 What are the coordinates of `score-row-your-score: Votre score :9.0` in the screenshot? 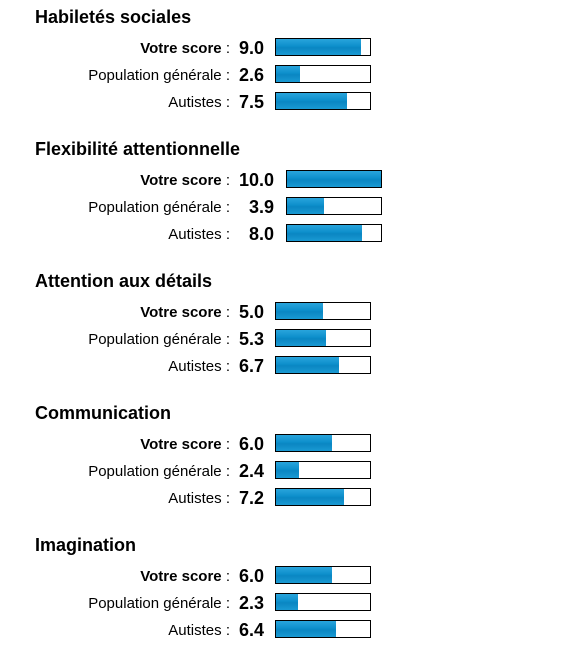 It's located at (294, 48).